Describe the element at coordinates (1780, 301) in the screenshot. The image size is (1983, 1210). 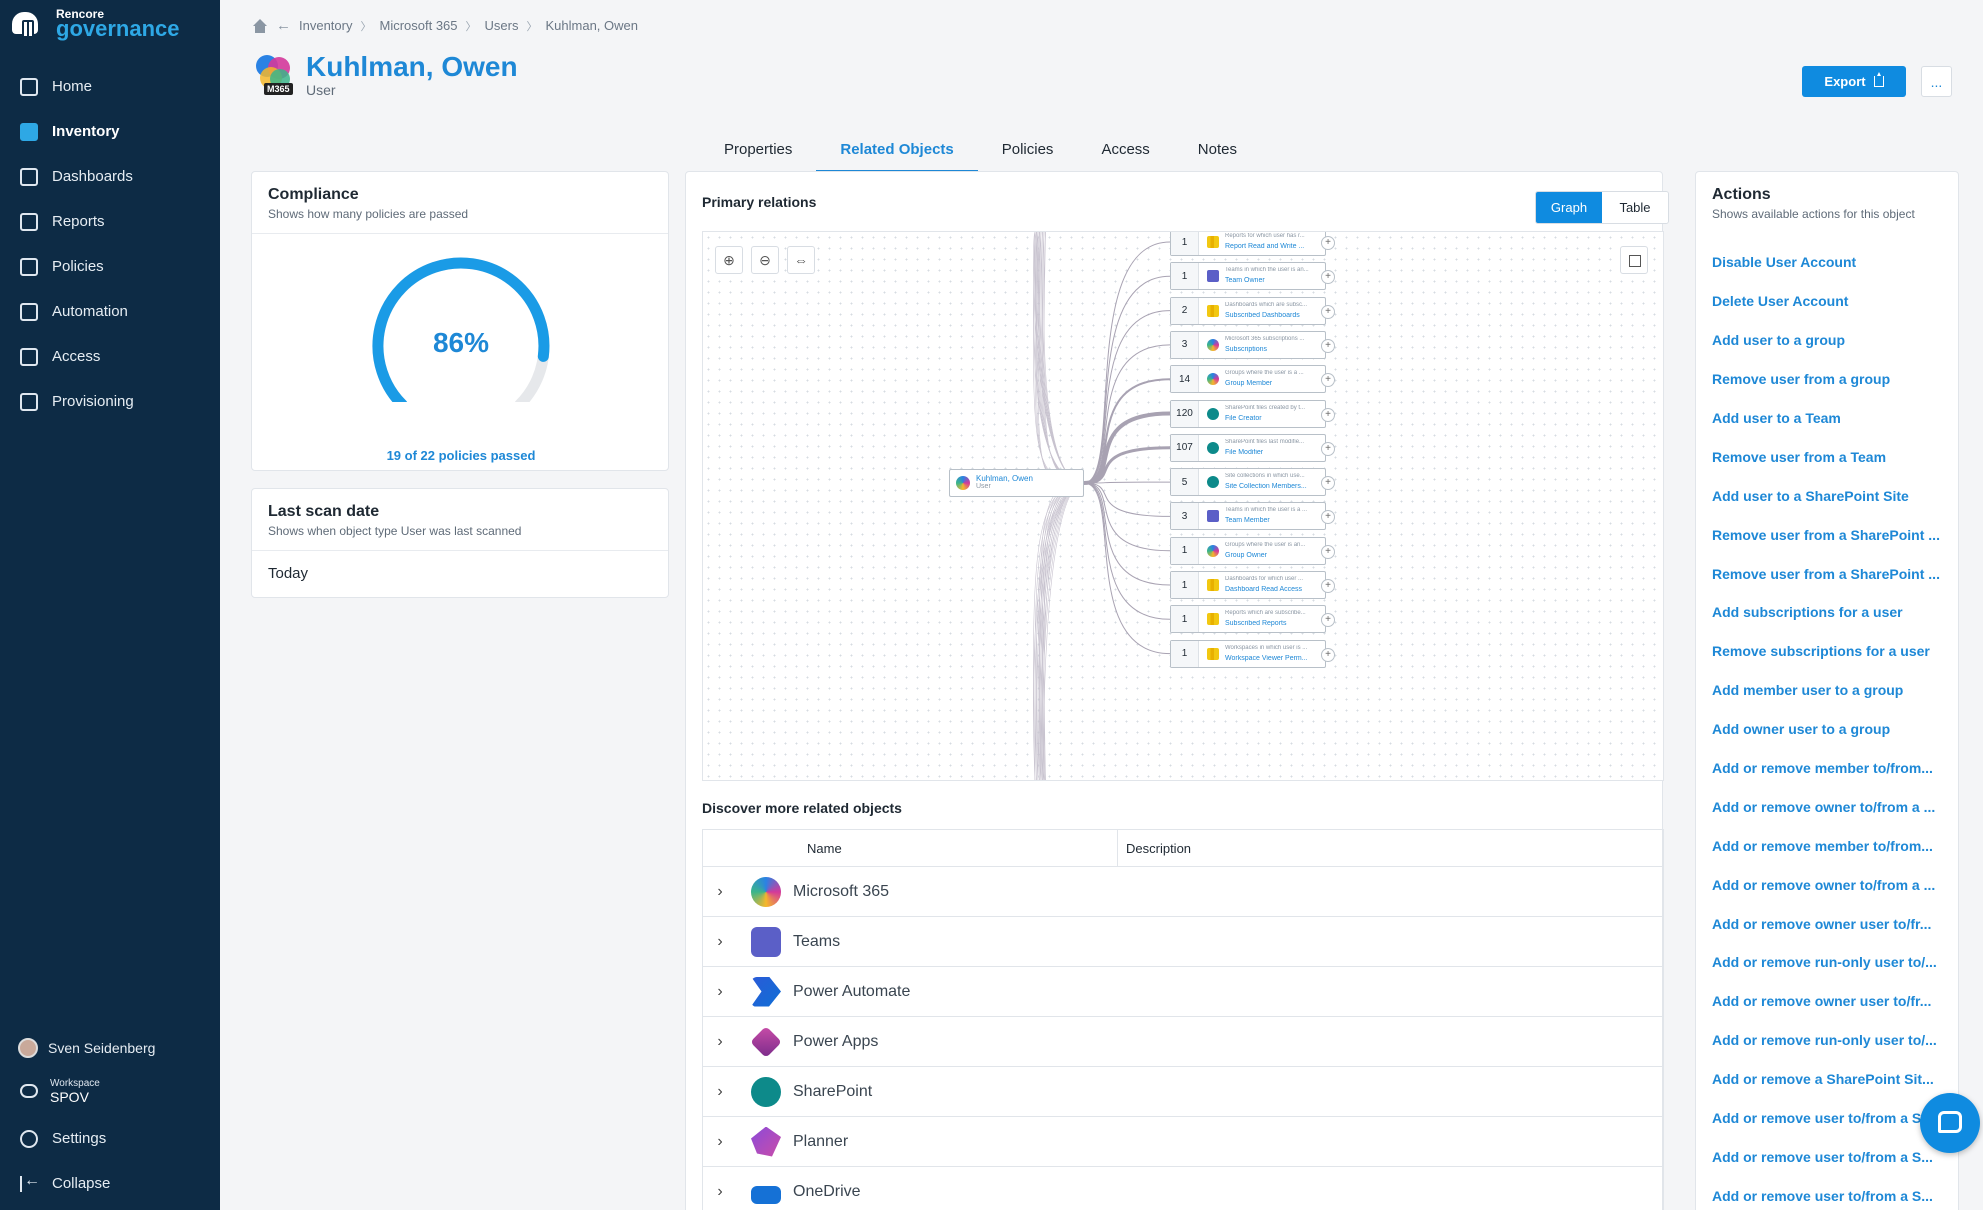
I see `action-link: Delete User Account` at that location.